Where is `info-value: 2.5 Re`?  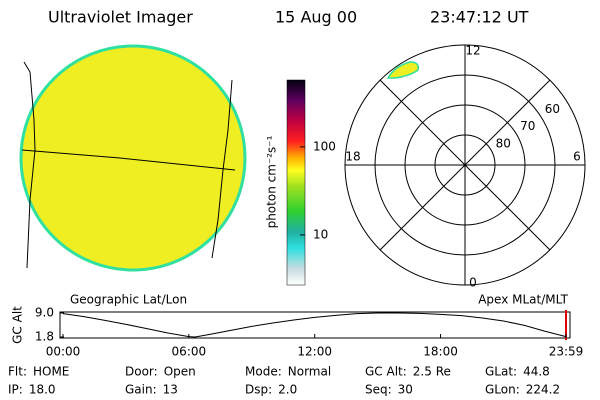
info-value: 2.5 Re is located at coordinates (432, 372).